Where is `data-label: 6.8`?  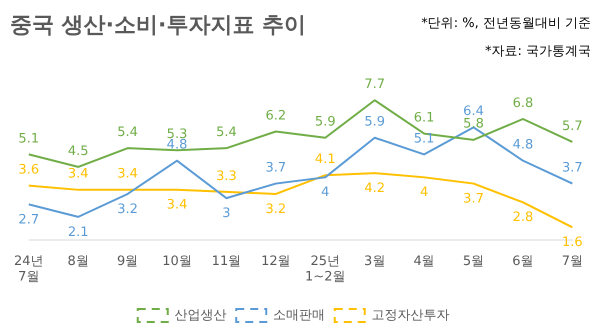
data-label: 6.8 is located at coordinates (523, 103).